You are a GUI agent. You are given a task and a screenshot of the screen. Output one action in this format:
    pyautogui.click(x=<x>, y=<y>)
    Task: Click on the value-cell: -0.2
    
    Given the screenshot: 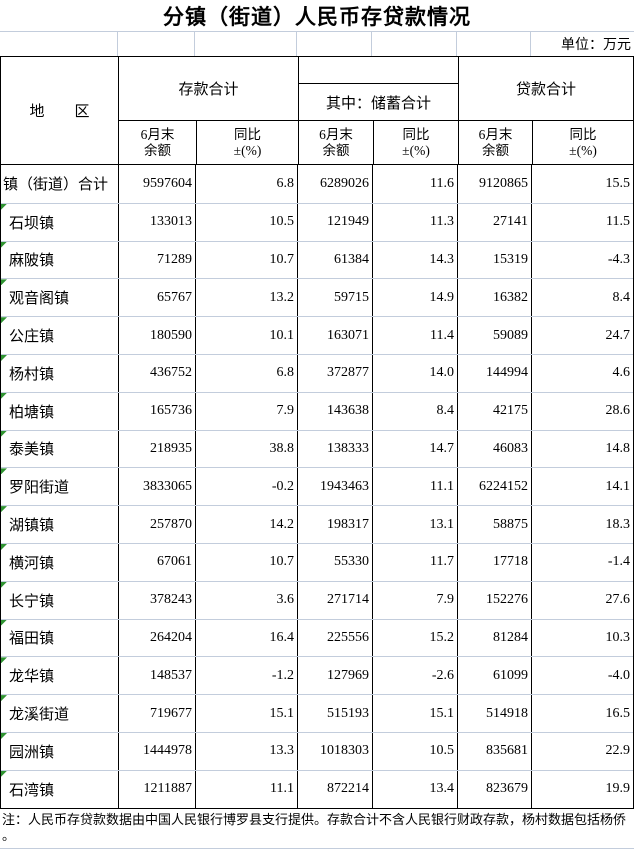 What is the action you would take?
    pyautogui.click(x=247, y=487)
    